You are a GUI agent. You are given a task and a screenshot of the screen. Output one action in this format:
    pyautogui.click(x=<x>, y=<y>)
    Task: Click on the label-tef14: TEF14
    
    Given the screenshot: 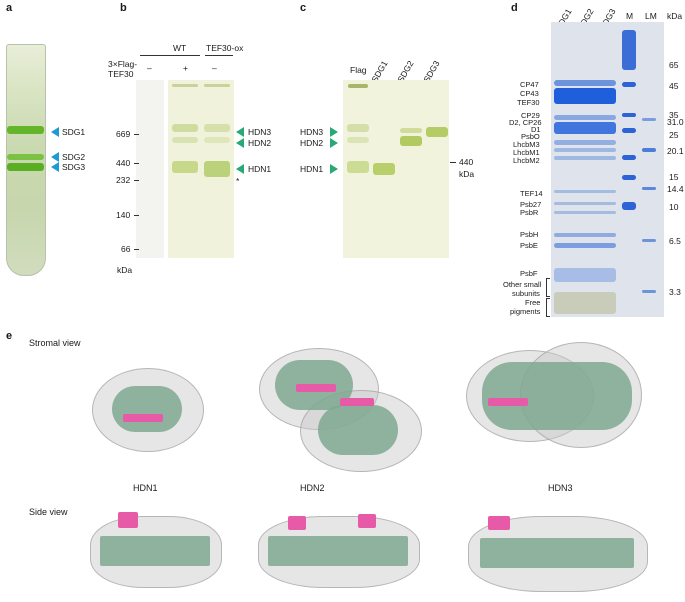 What is the action you would take?
    pyautogui.click(x=531, y=193)
    